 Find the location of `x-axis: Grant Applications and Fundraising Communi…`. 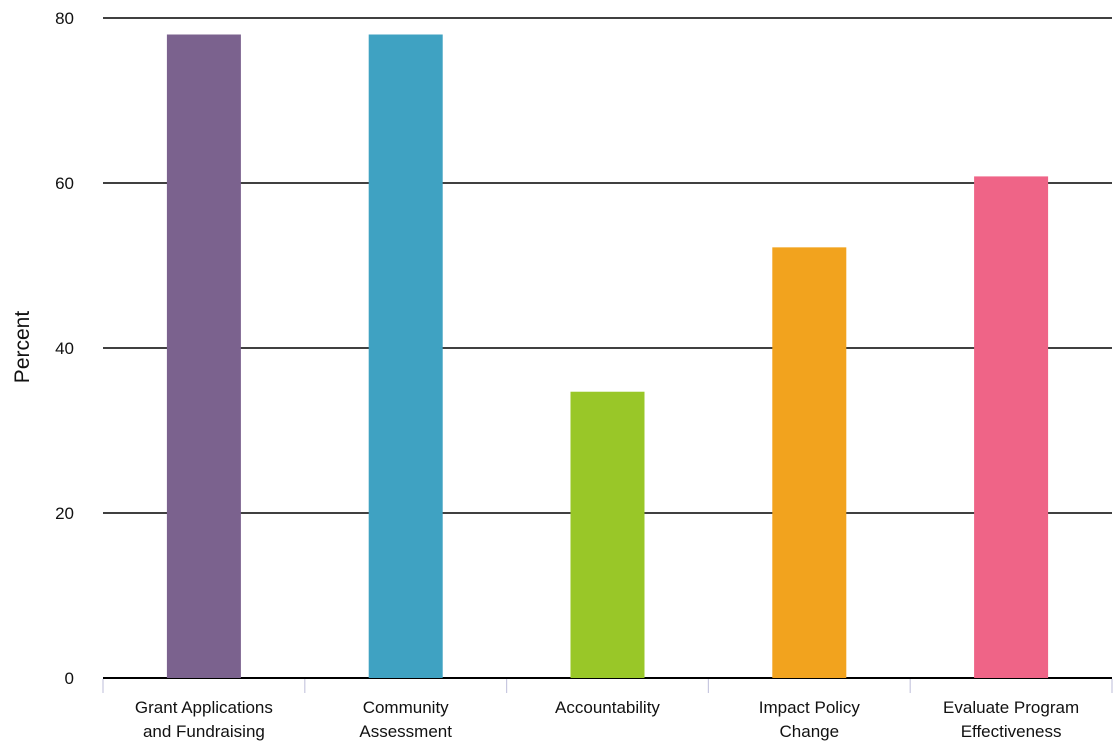

x-axis: Grant Applications and Fundraising Communi… is located at coordinates (607, 710).